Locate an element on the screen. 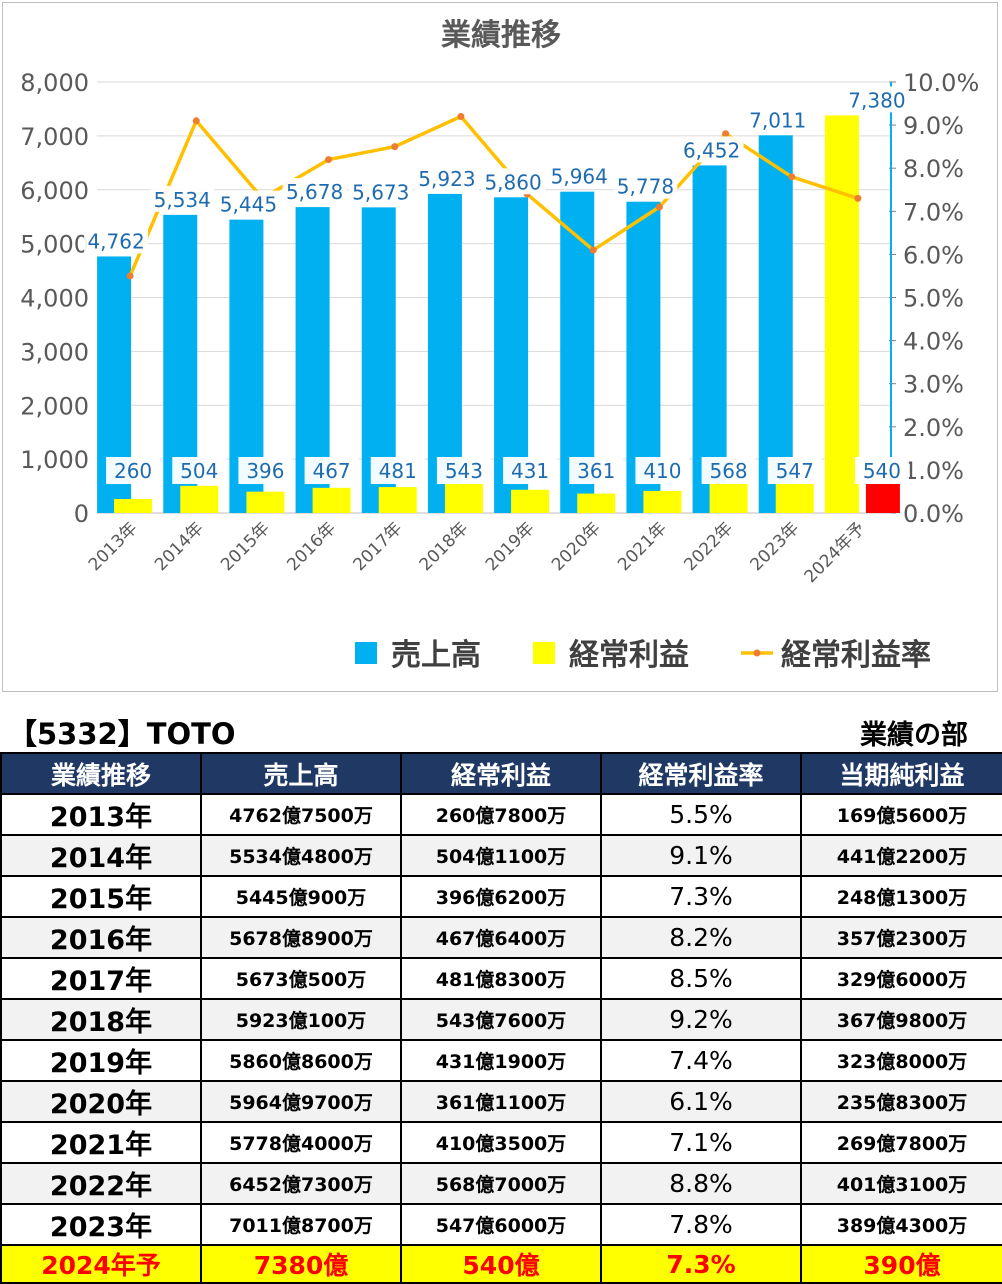 The width and height of the screenshot is (1002, 1284). cell-net-income: 367億9800万 is located at coordinates (901, 1019).